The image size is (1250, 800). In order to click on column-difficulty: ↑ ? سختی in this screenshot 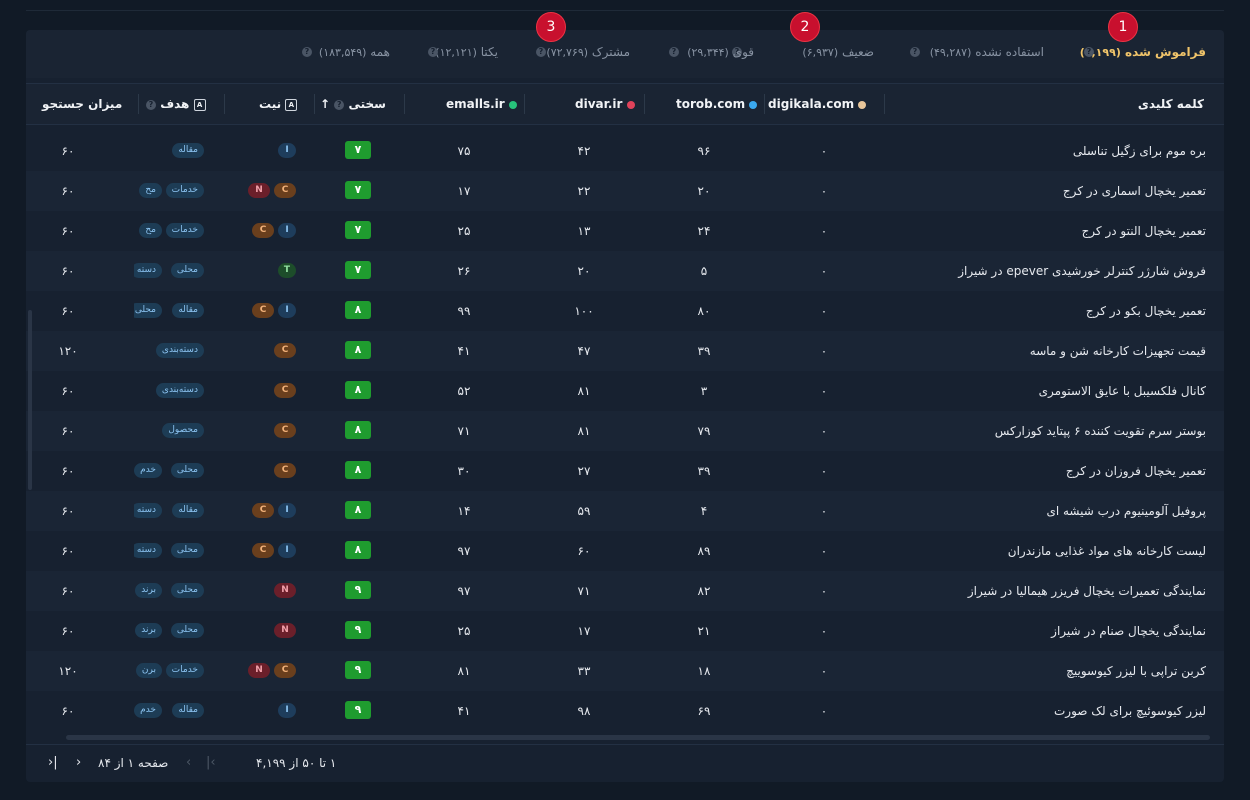, I will do `click(353, 104)`.